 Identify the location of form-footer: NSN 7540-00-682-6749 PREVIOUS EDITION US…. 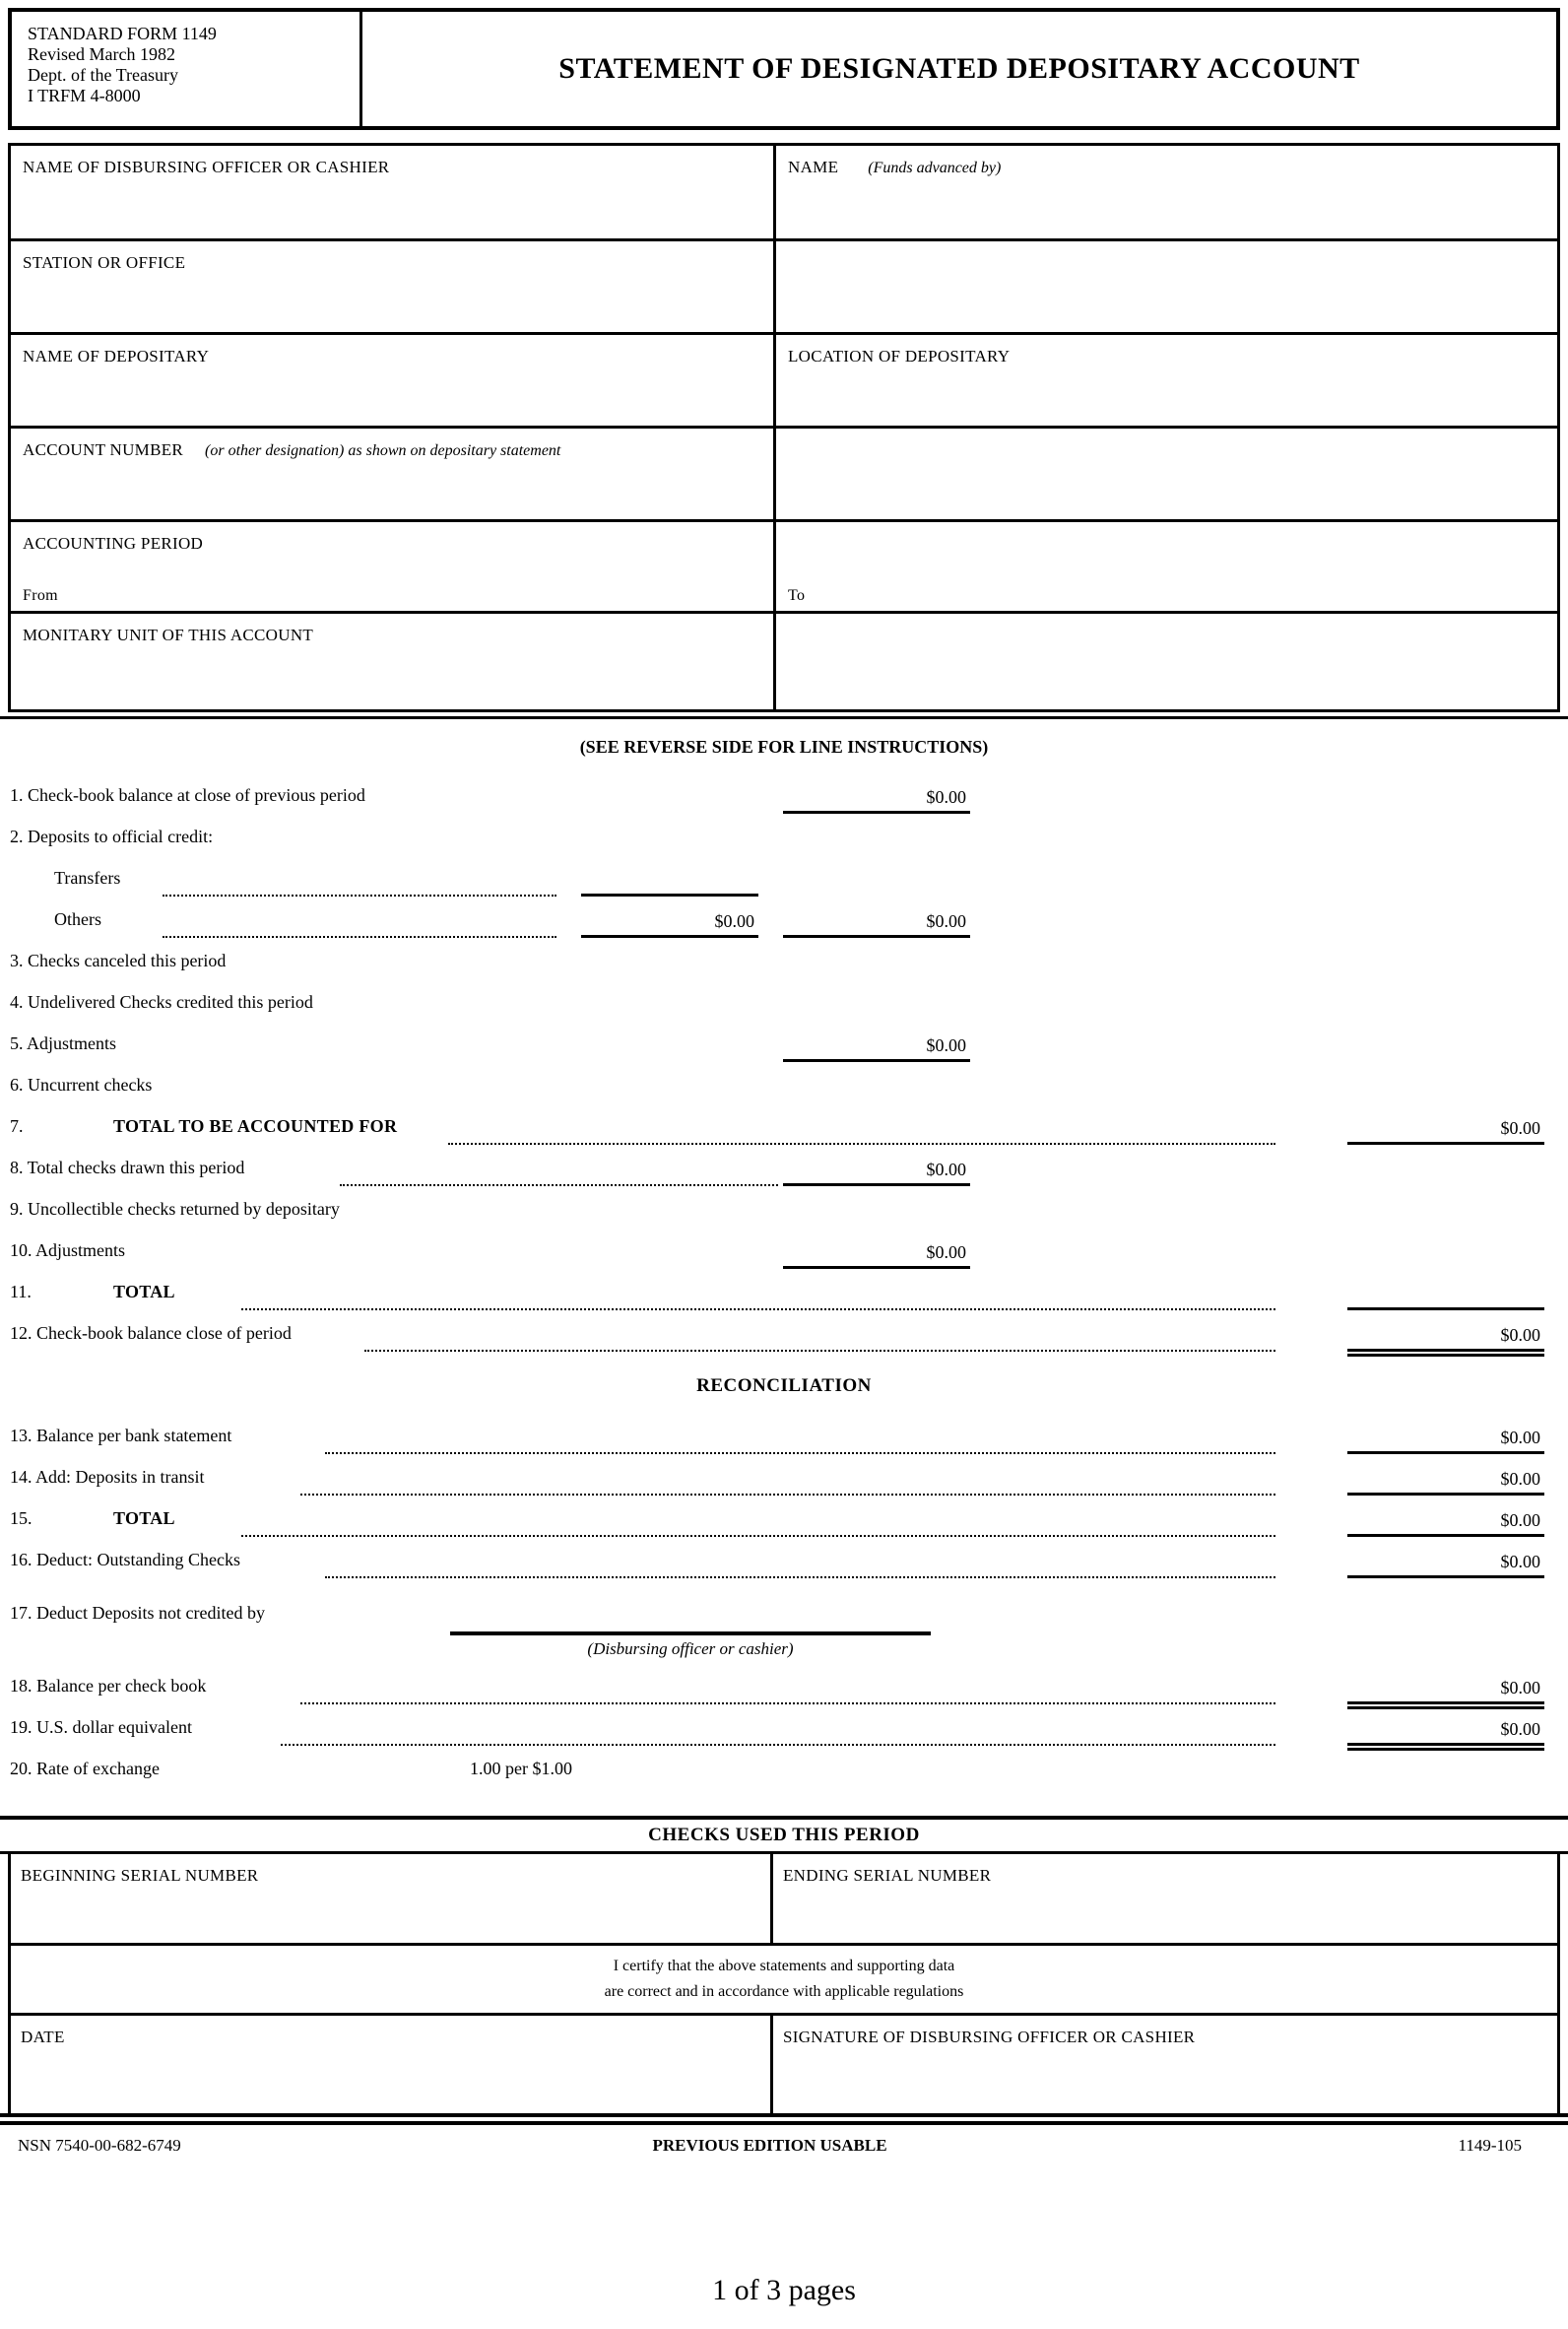
(784, 2146).